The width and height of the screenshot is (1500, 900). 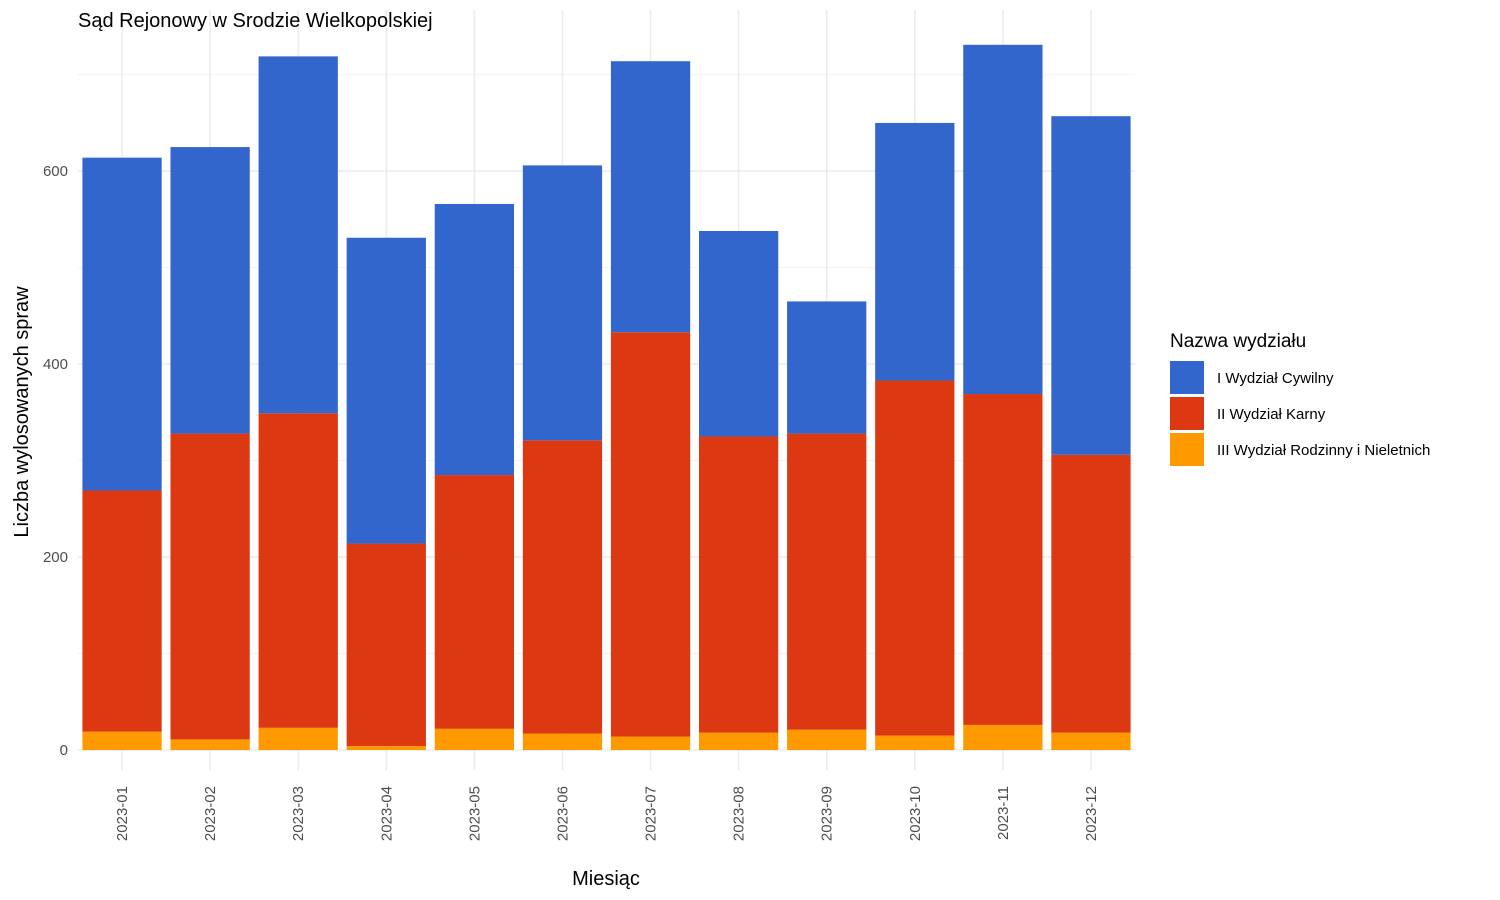 I want to click on bar-segment-2023-10-s1, so click(x=915, y=558).